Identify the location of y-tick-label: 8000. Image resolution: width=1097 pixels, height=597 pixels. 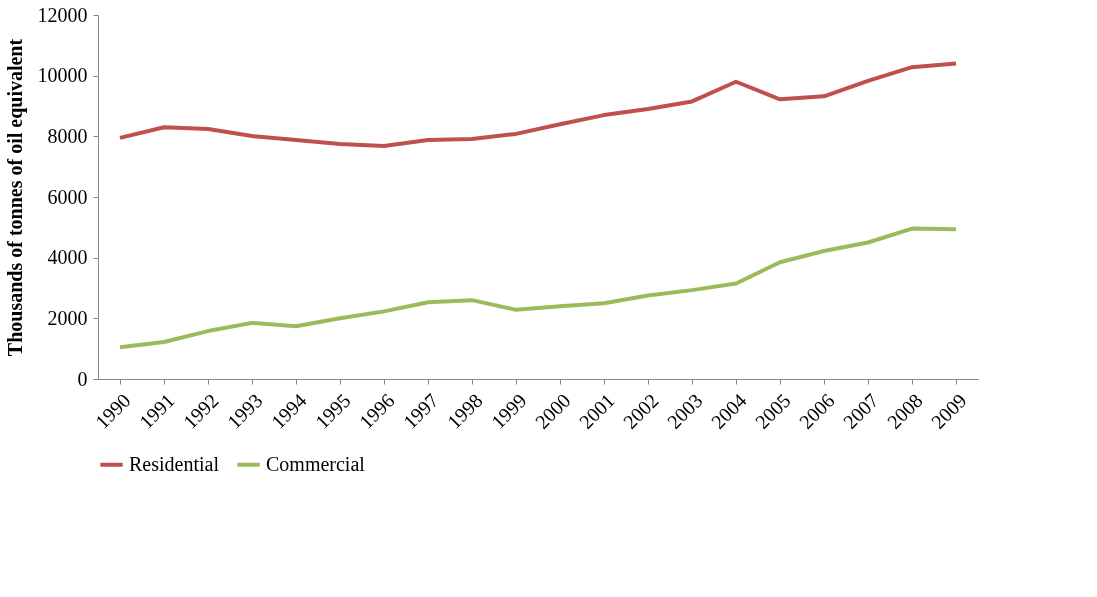
(67, 135).